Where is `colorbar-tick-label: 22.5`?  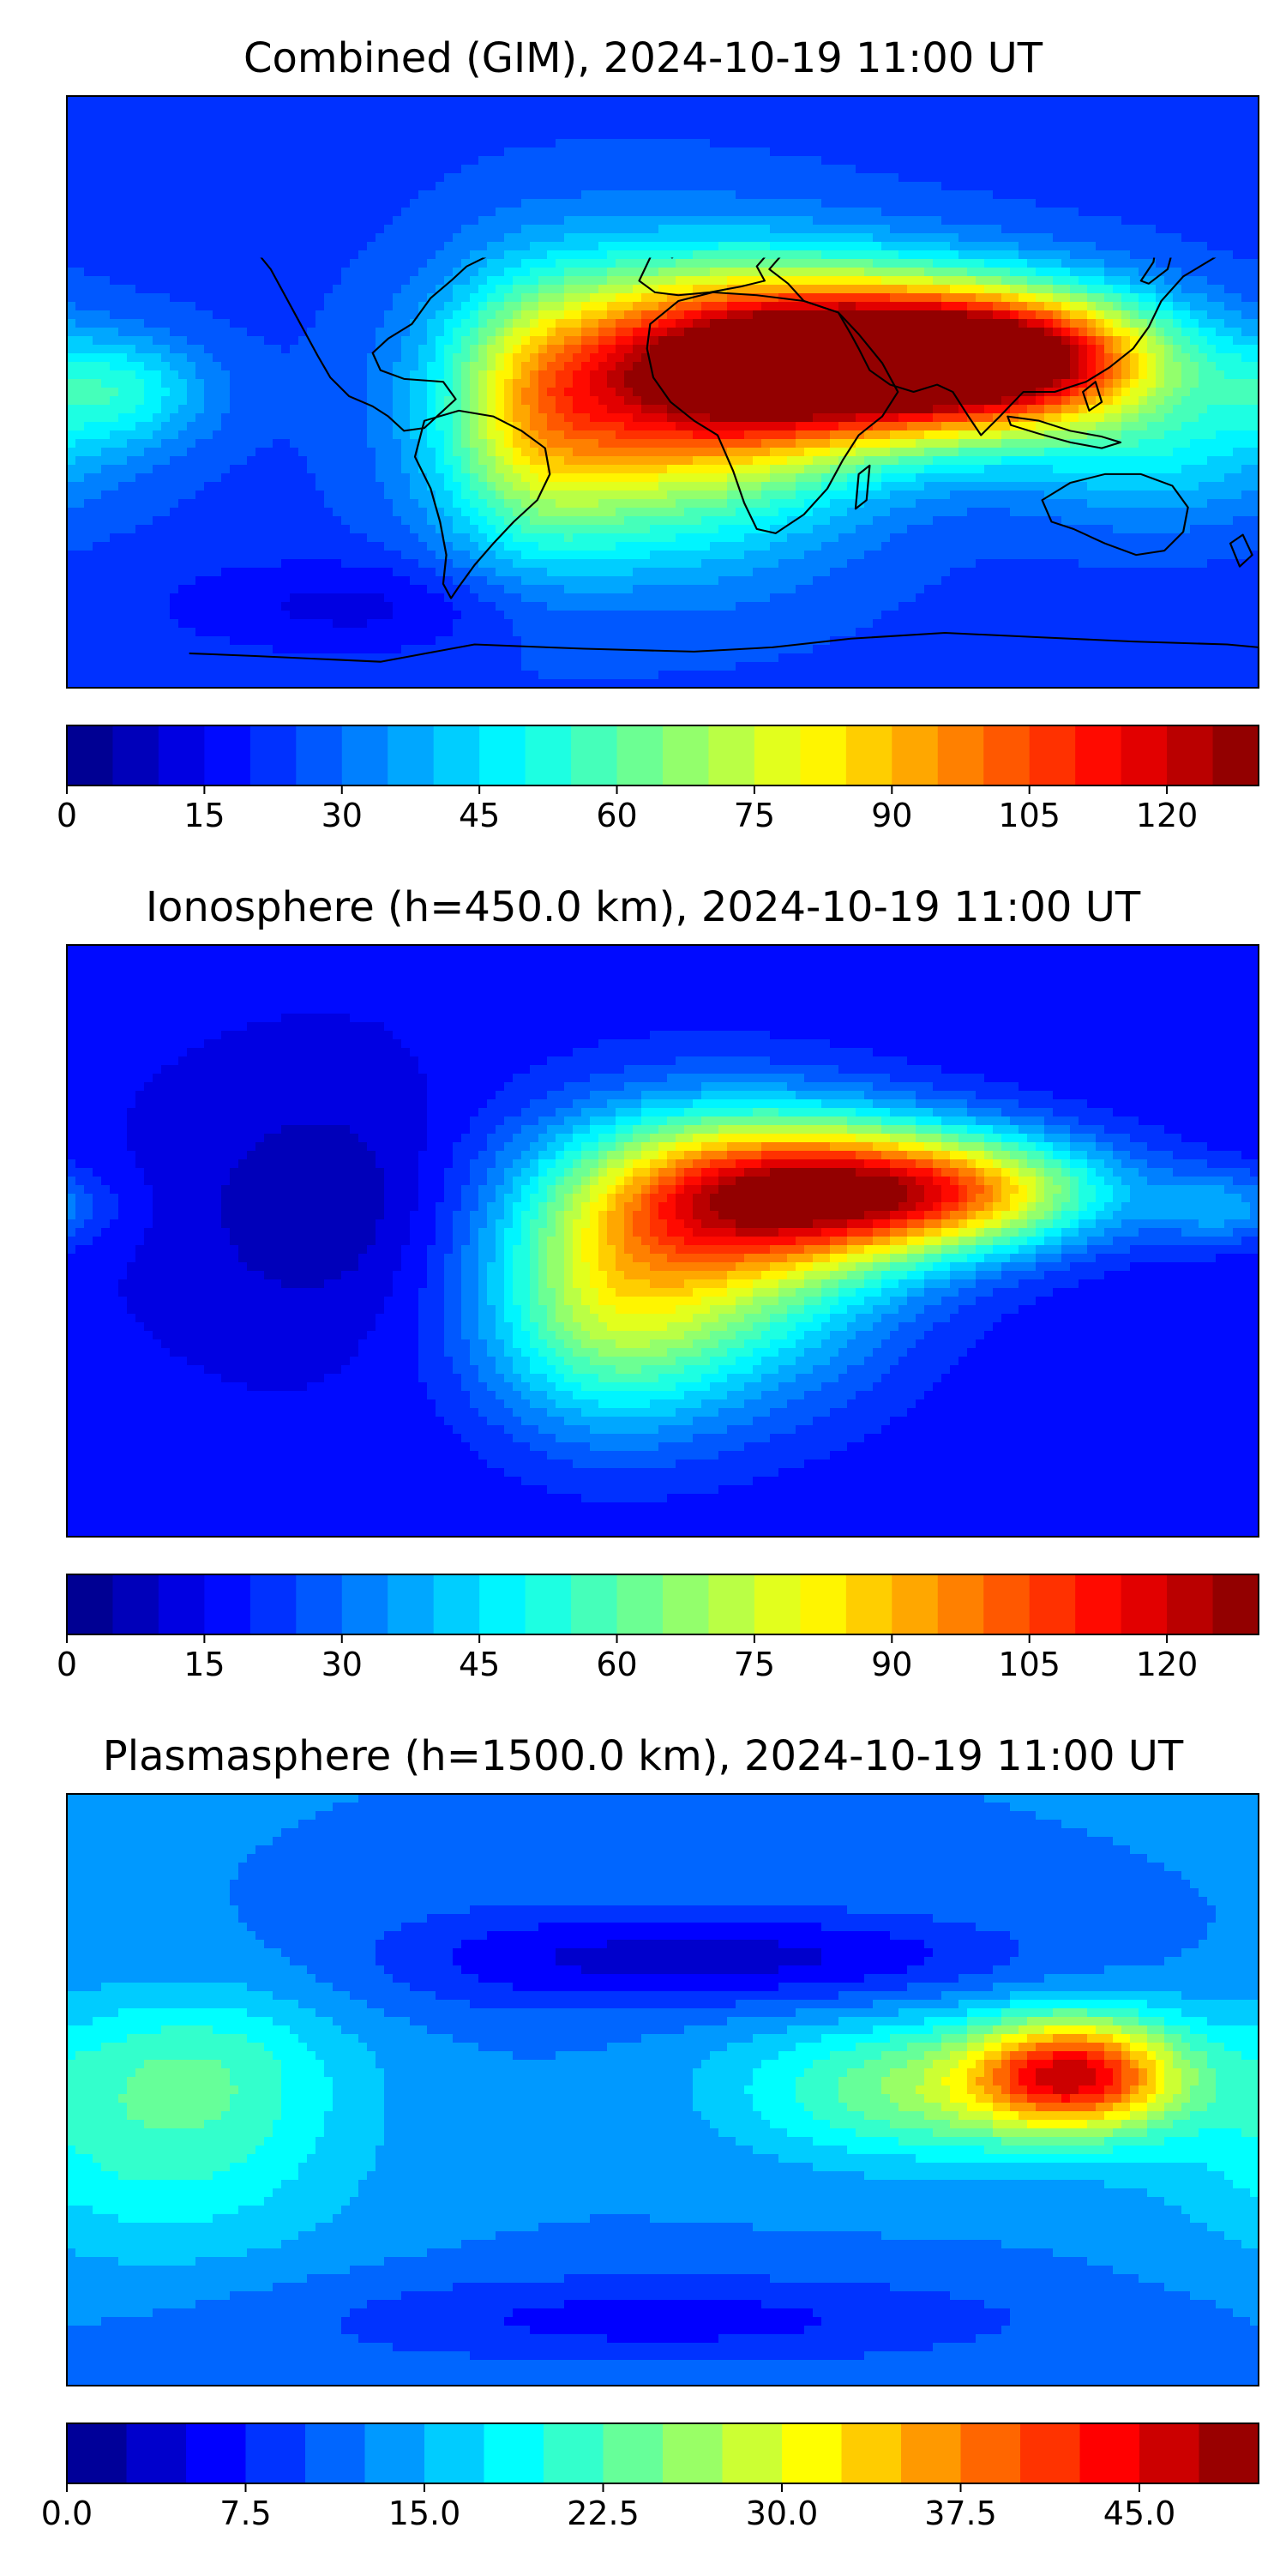
colorbar-tick-label: 22.5 is located at coordinates (603, 2513).